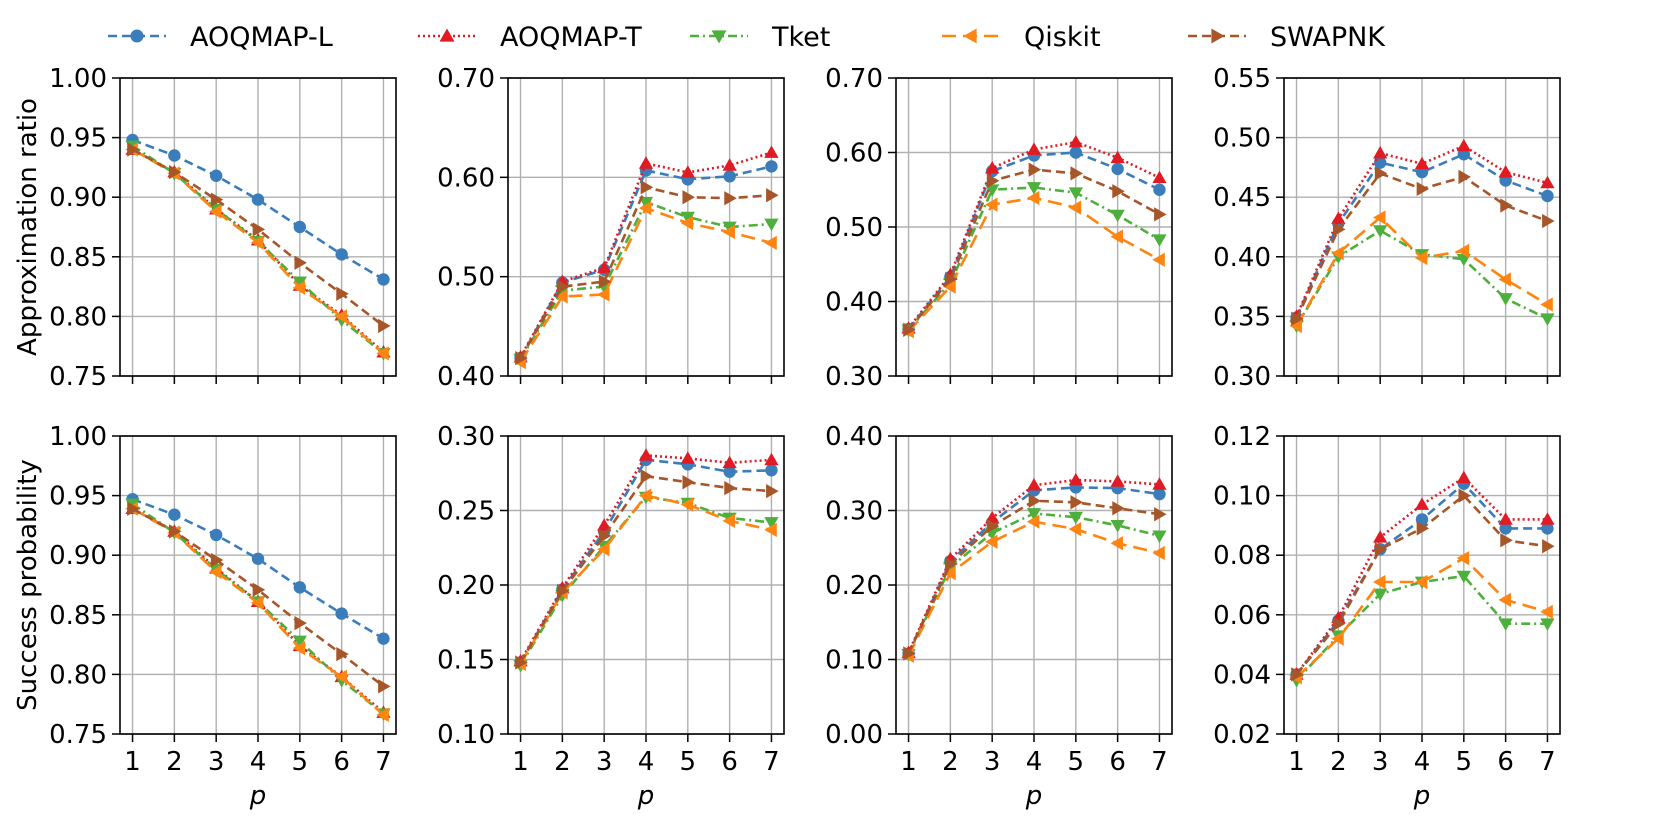  What do you see at coordinates (800, 37) in the screenshot?
I see `legend-label: Tket` at bounding box center [800, 37].